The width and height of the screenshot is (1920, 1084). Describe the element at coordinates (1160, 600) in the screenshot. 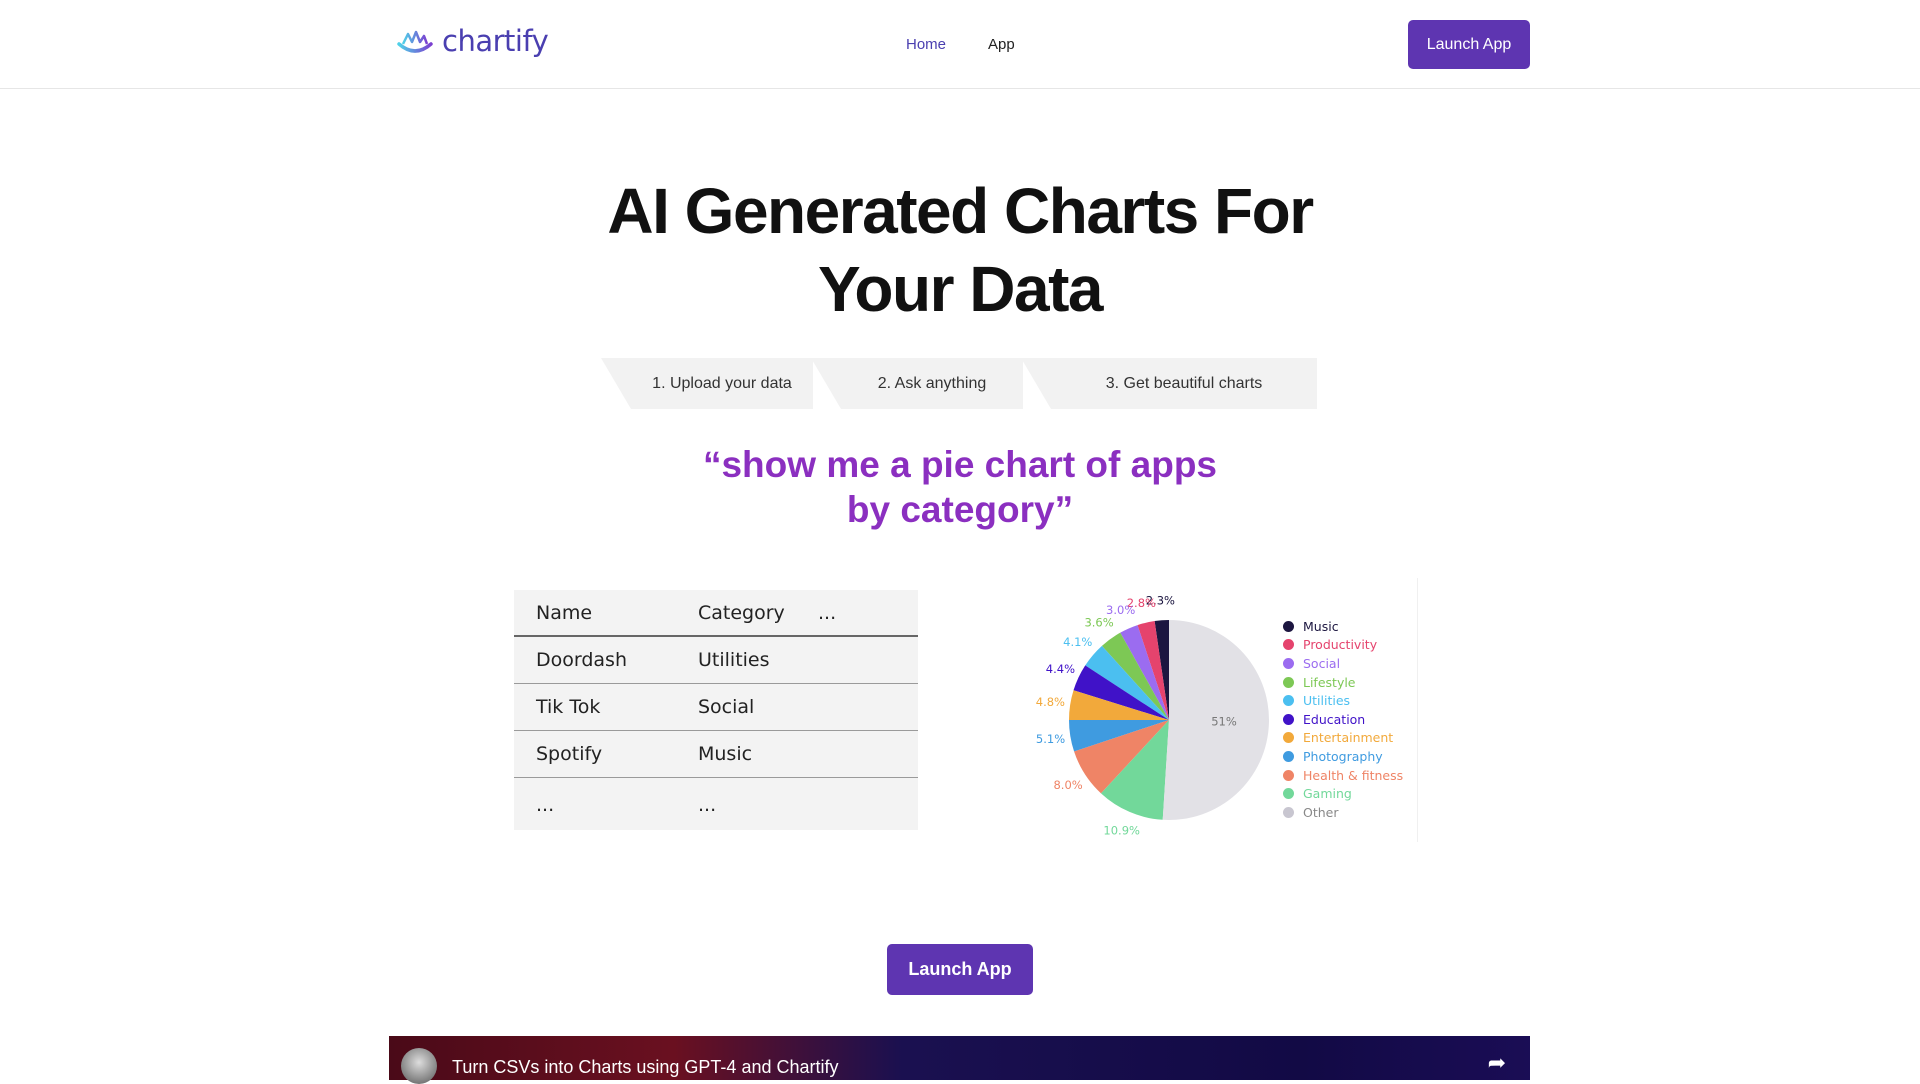

I see `pie-label: 2.3%` at that location.